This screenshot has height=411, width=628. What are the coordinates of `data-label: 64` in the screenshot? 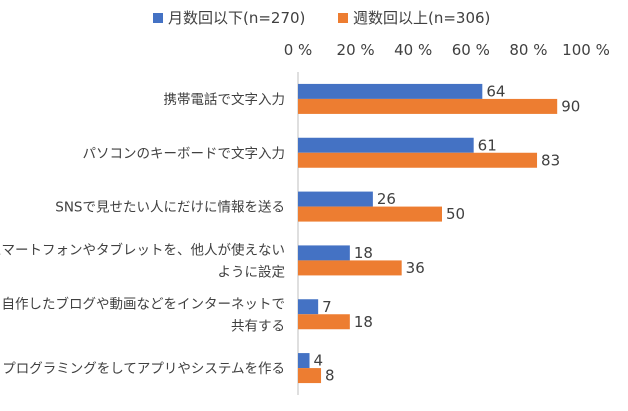 It's located at (495, 91).